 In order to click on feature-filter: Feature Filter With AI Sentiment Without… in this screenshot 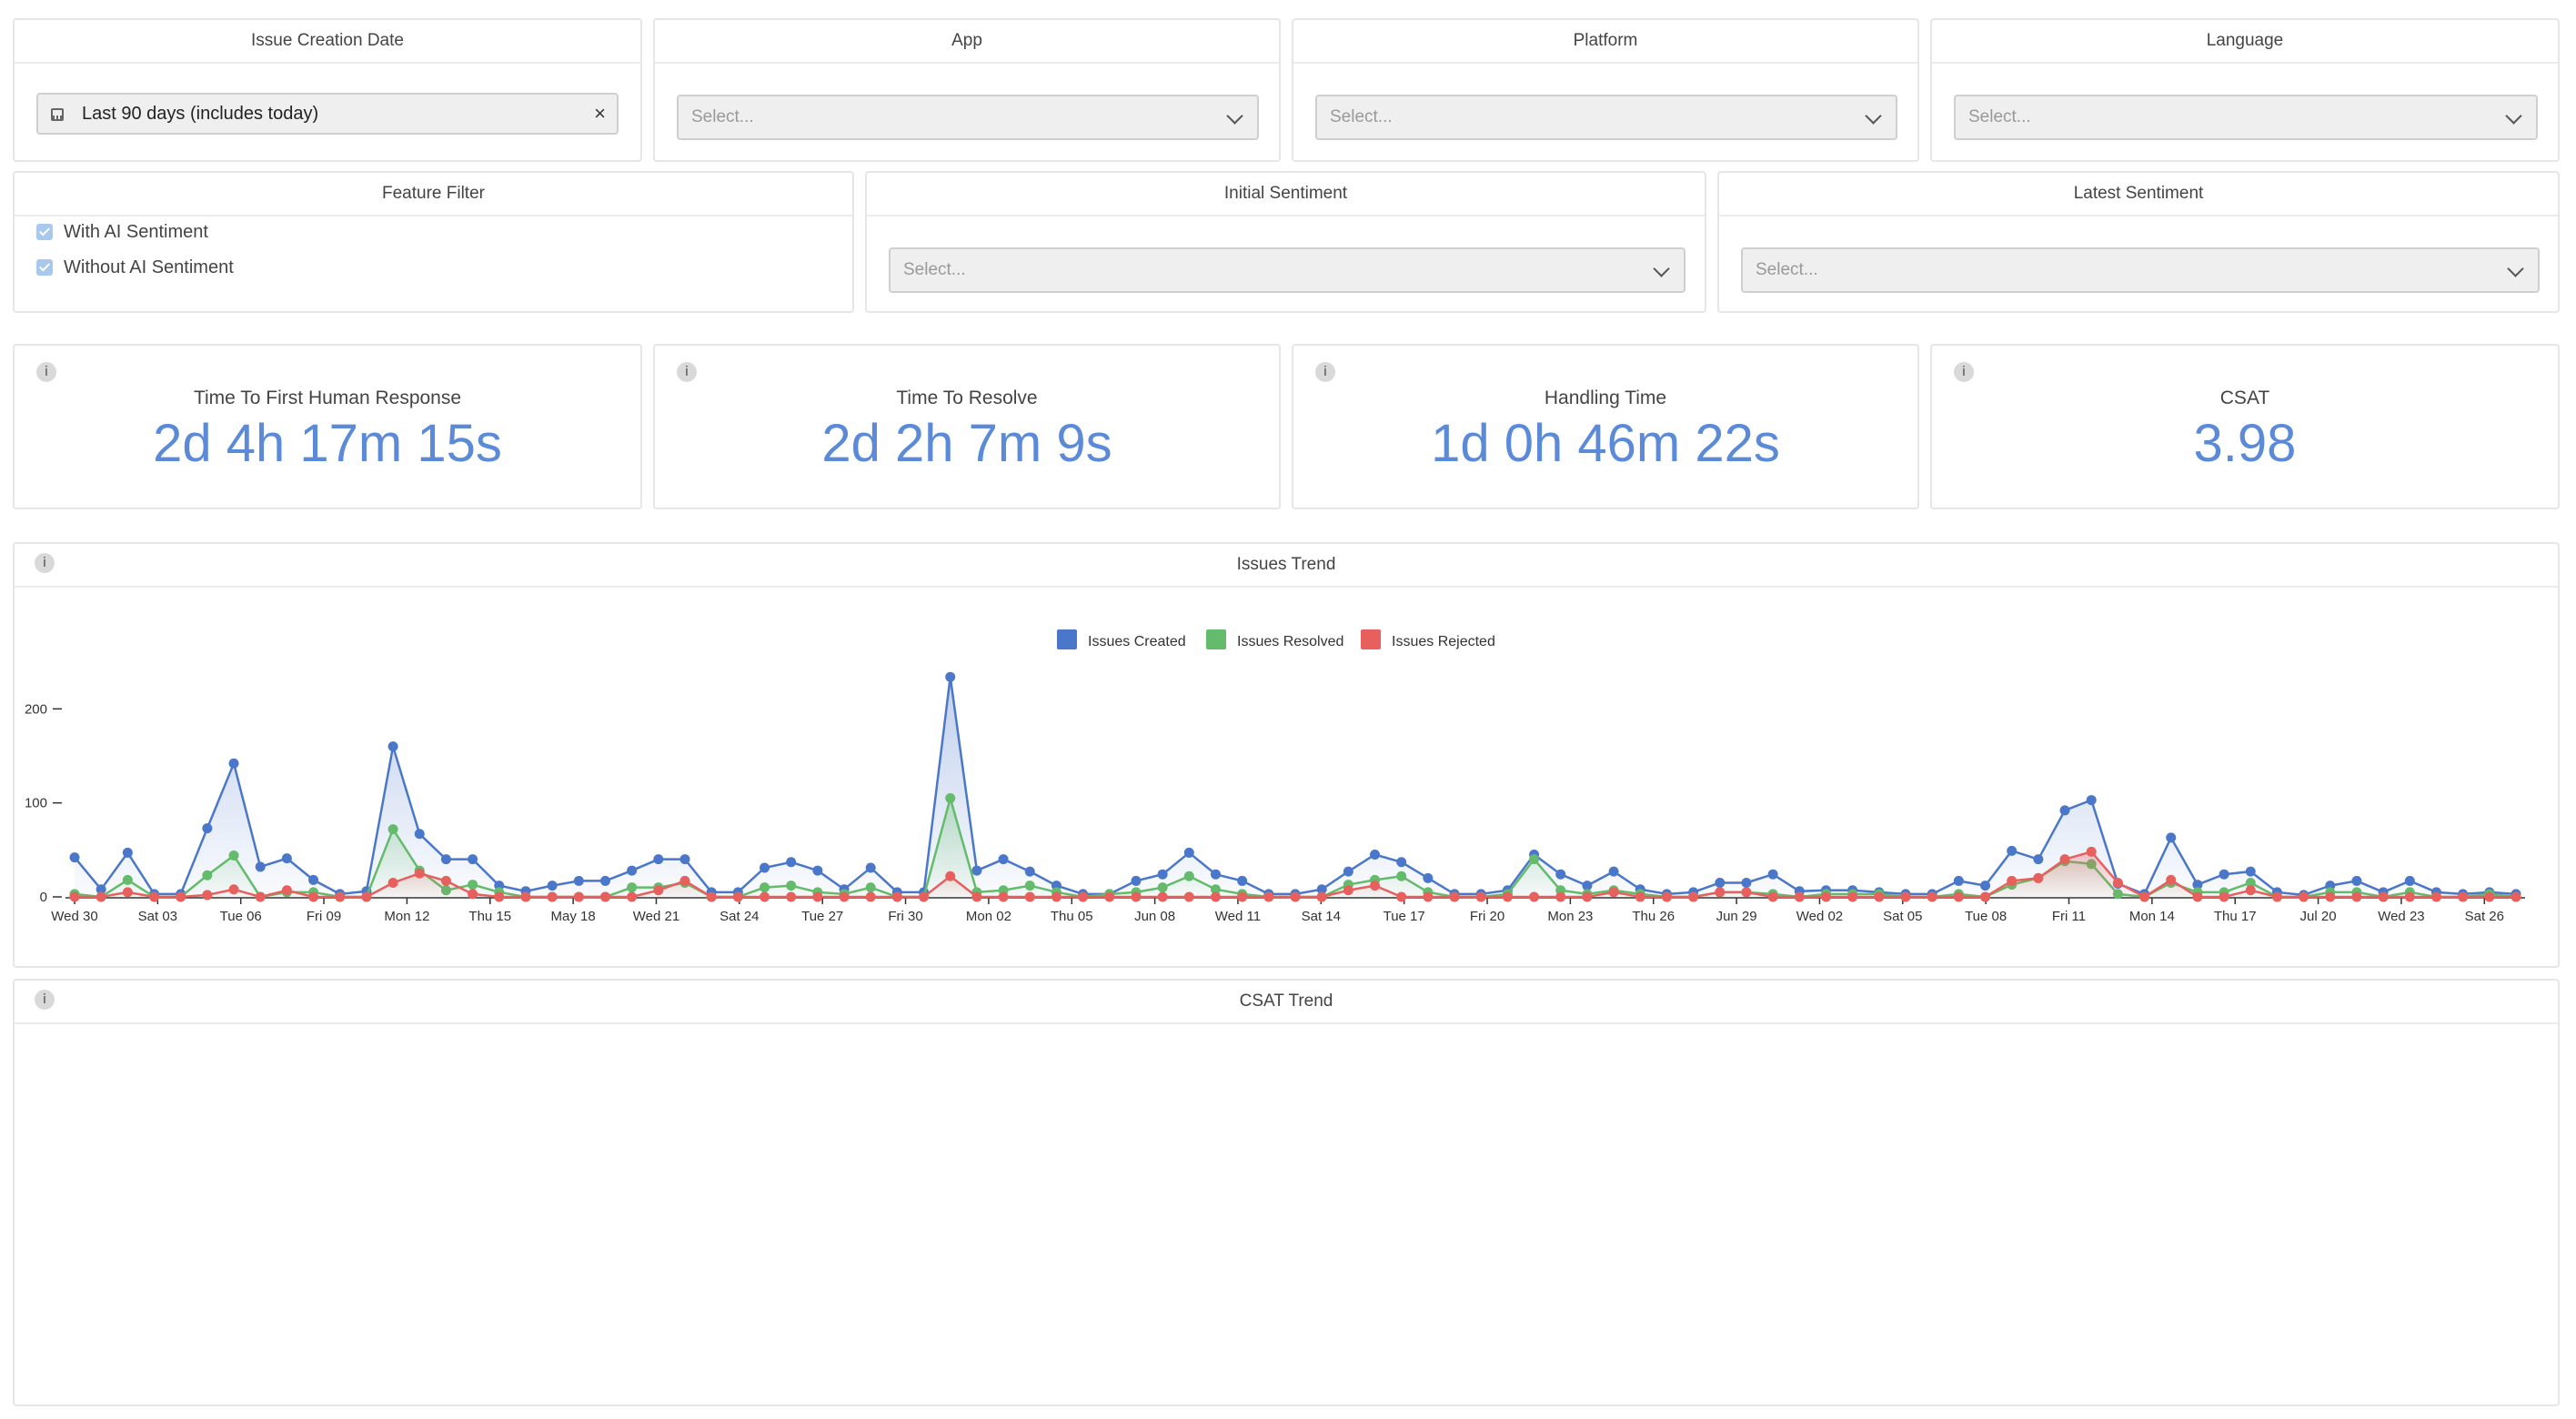, I will do `click(433, 242)`.